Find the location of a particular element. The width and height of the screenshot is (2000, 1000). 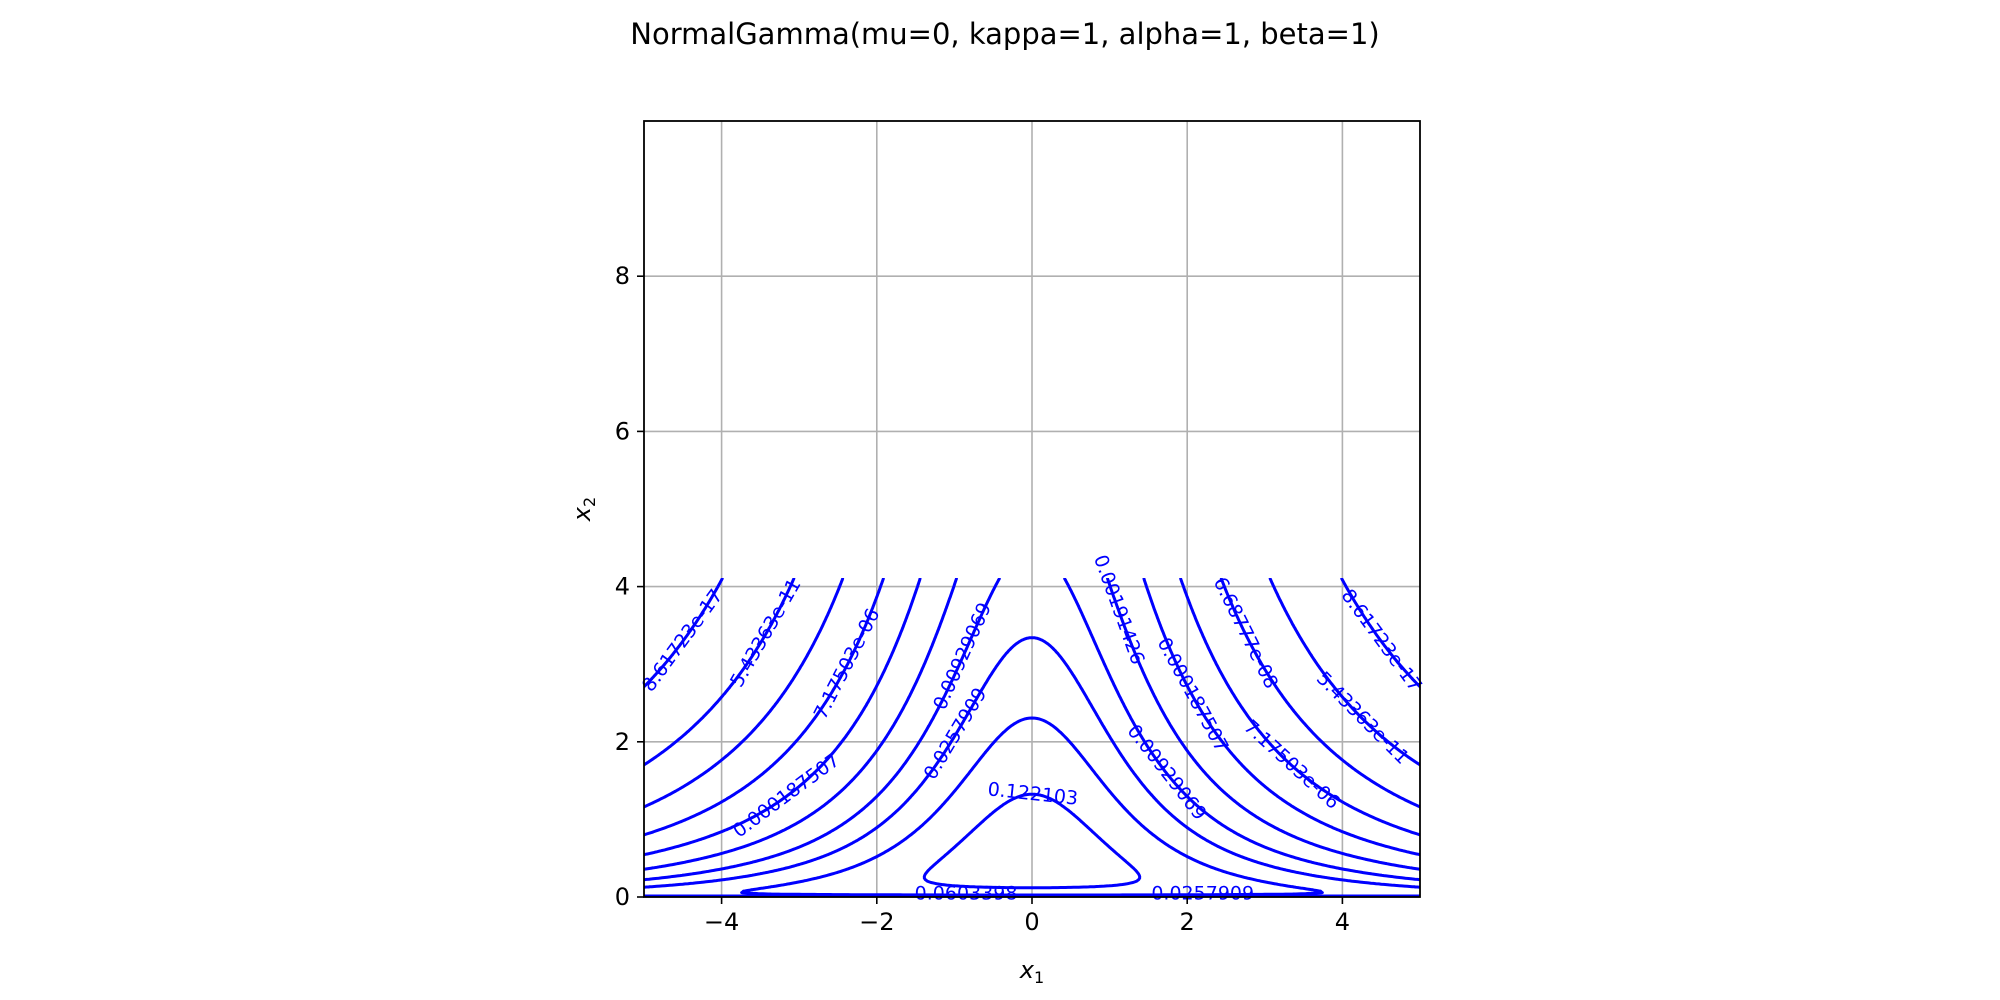

x-tick-label: 0 is located at coordinates (1031, 922).